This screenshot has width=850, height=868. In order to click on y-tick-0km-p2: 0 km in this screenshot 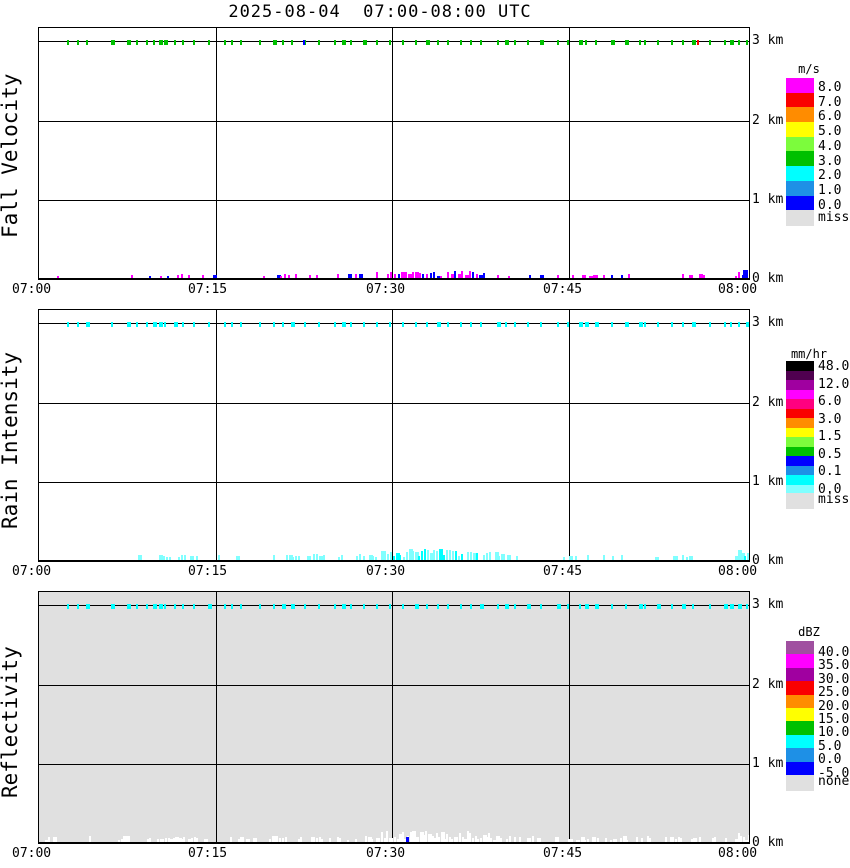, I will do `click(768, 560)`.